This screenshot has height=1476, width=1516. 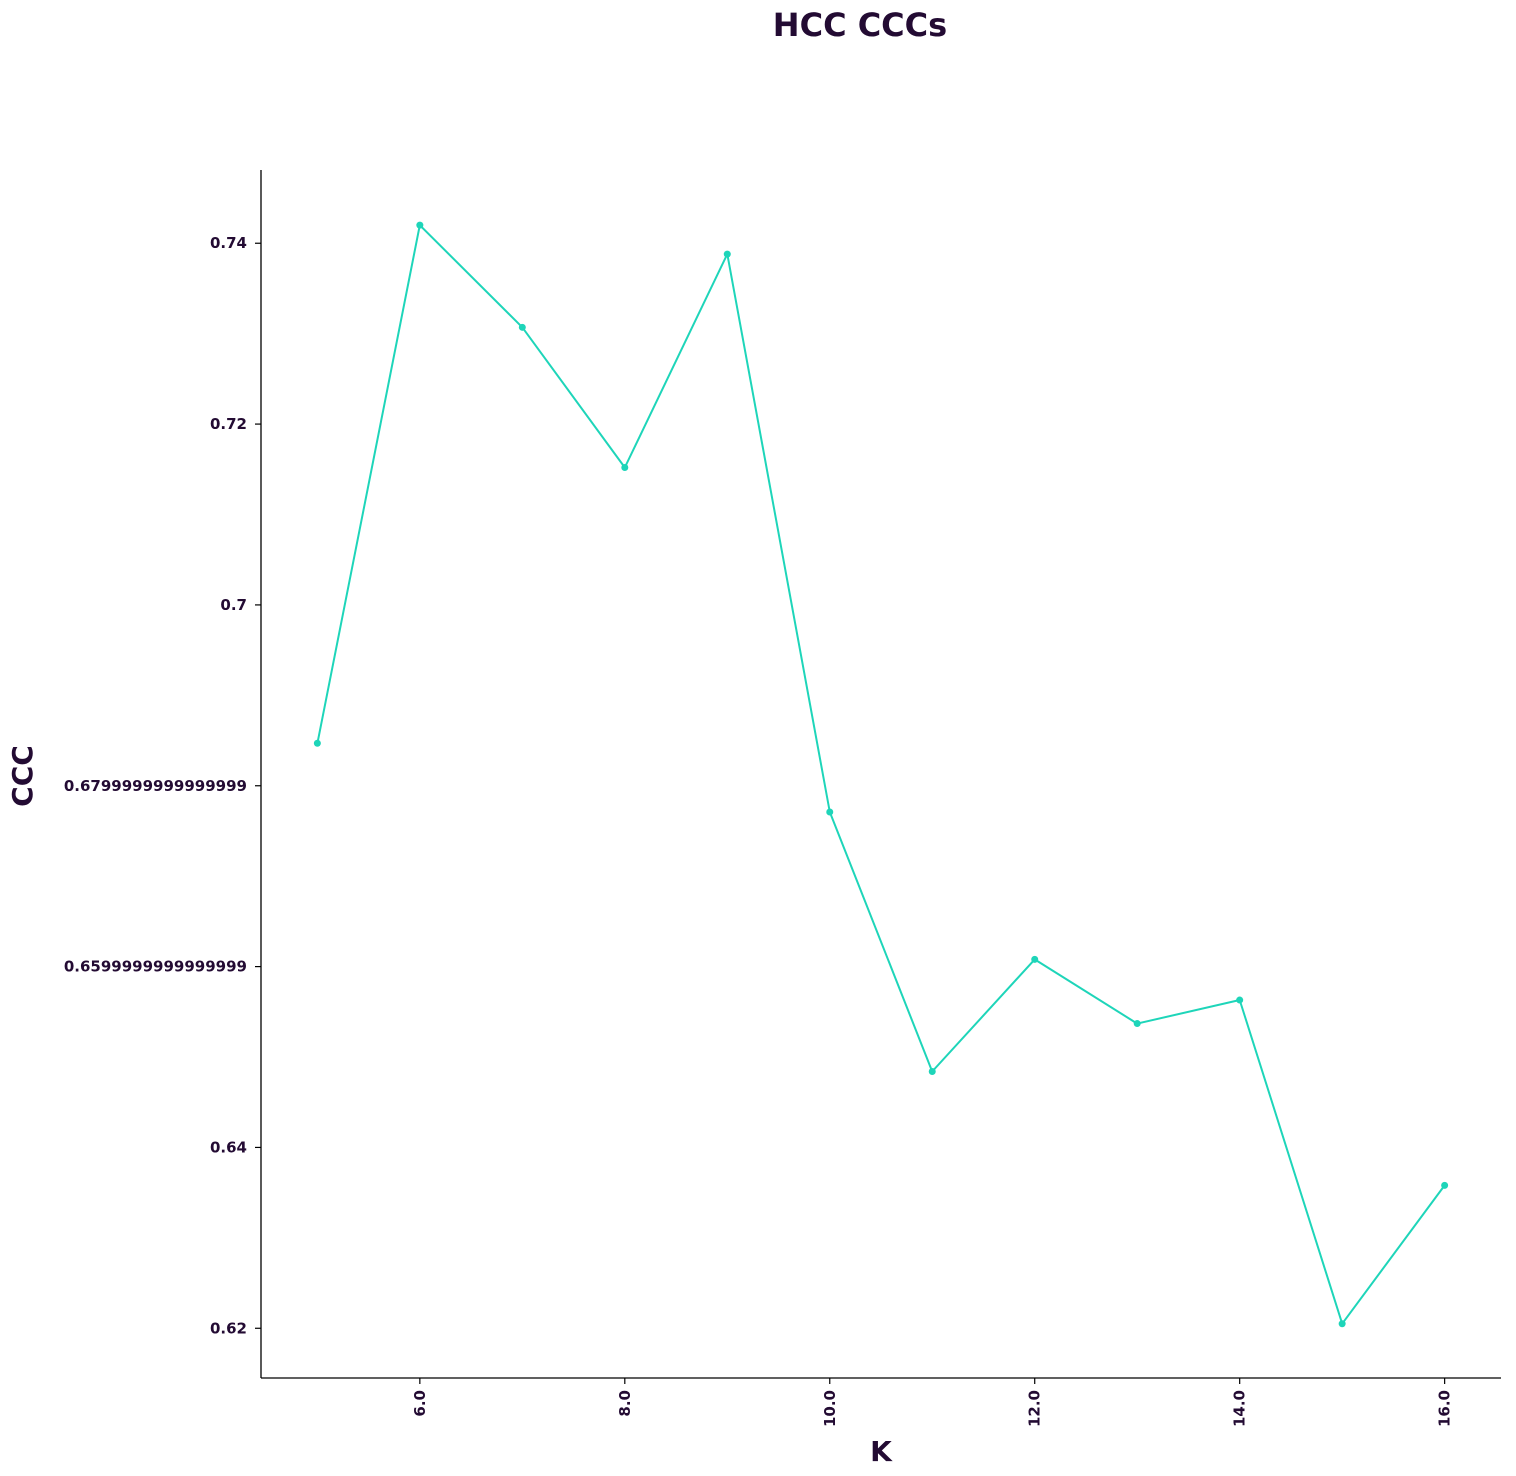 I want to click on x-tick-label: 16.0, so click(x=1445, y=1408).